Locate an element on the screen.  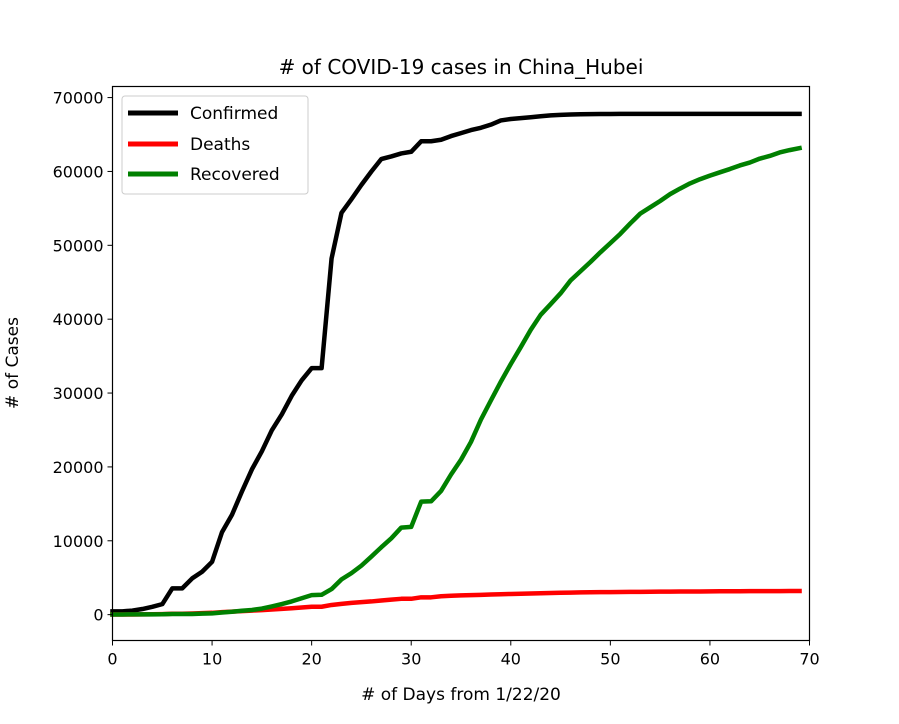
y-tick-label: 70000 is located at coordinates (78, 98).